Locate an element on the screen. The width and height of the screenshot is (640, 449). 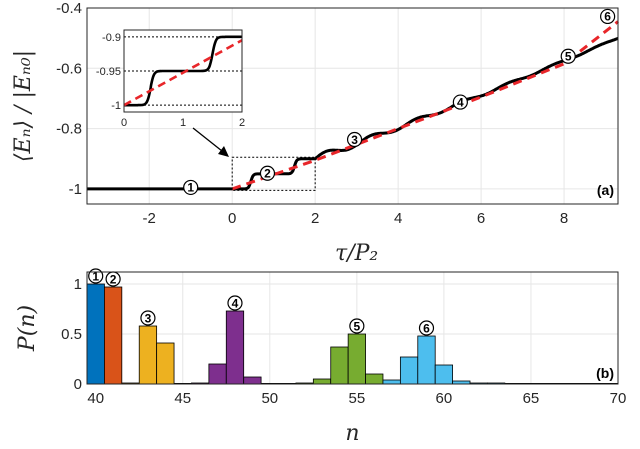
bar-marker-label: 1 is located at coordinates (95, 276).